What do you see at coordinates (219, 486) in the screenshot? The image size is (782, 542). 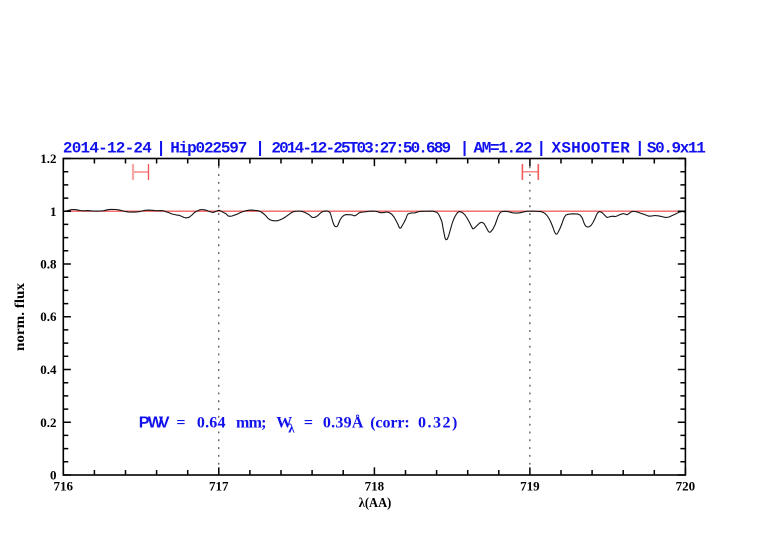 I see `svg-text: 717` at bounding box center [219, 486].